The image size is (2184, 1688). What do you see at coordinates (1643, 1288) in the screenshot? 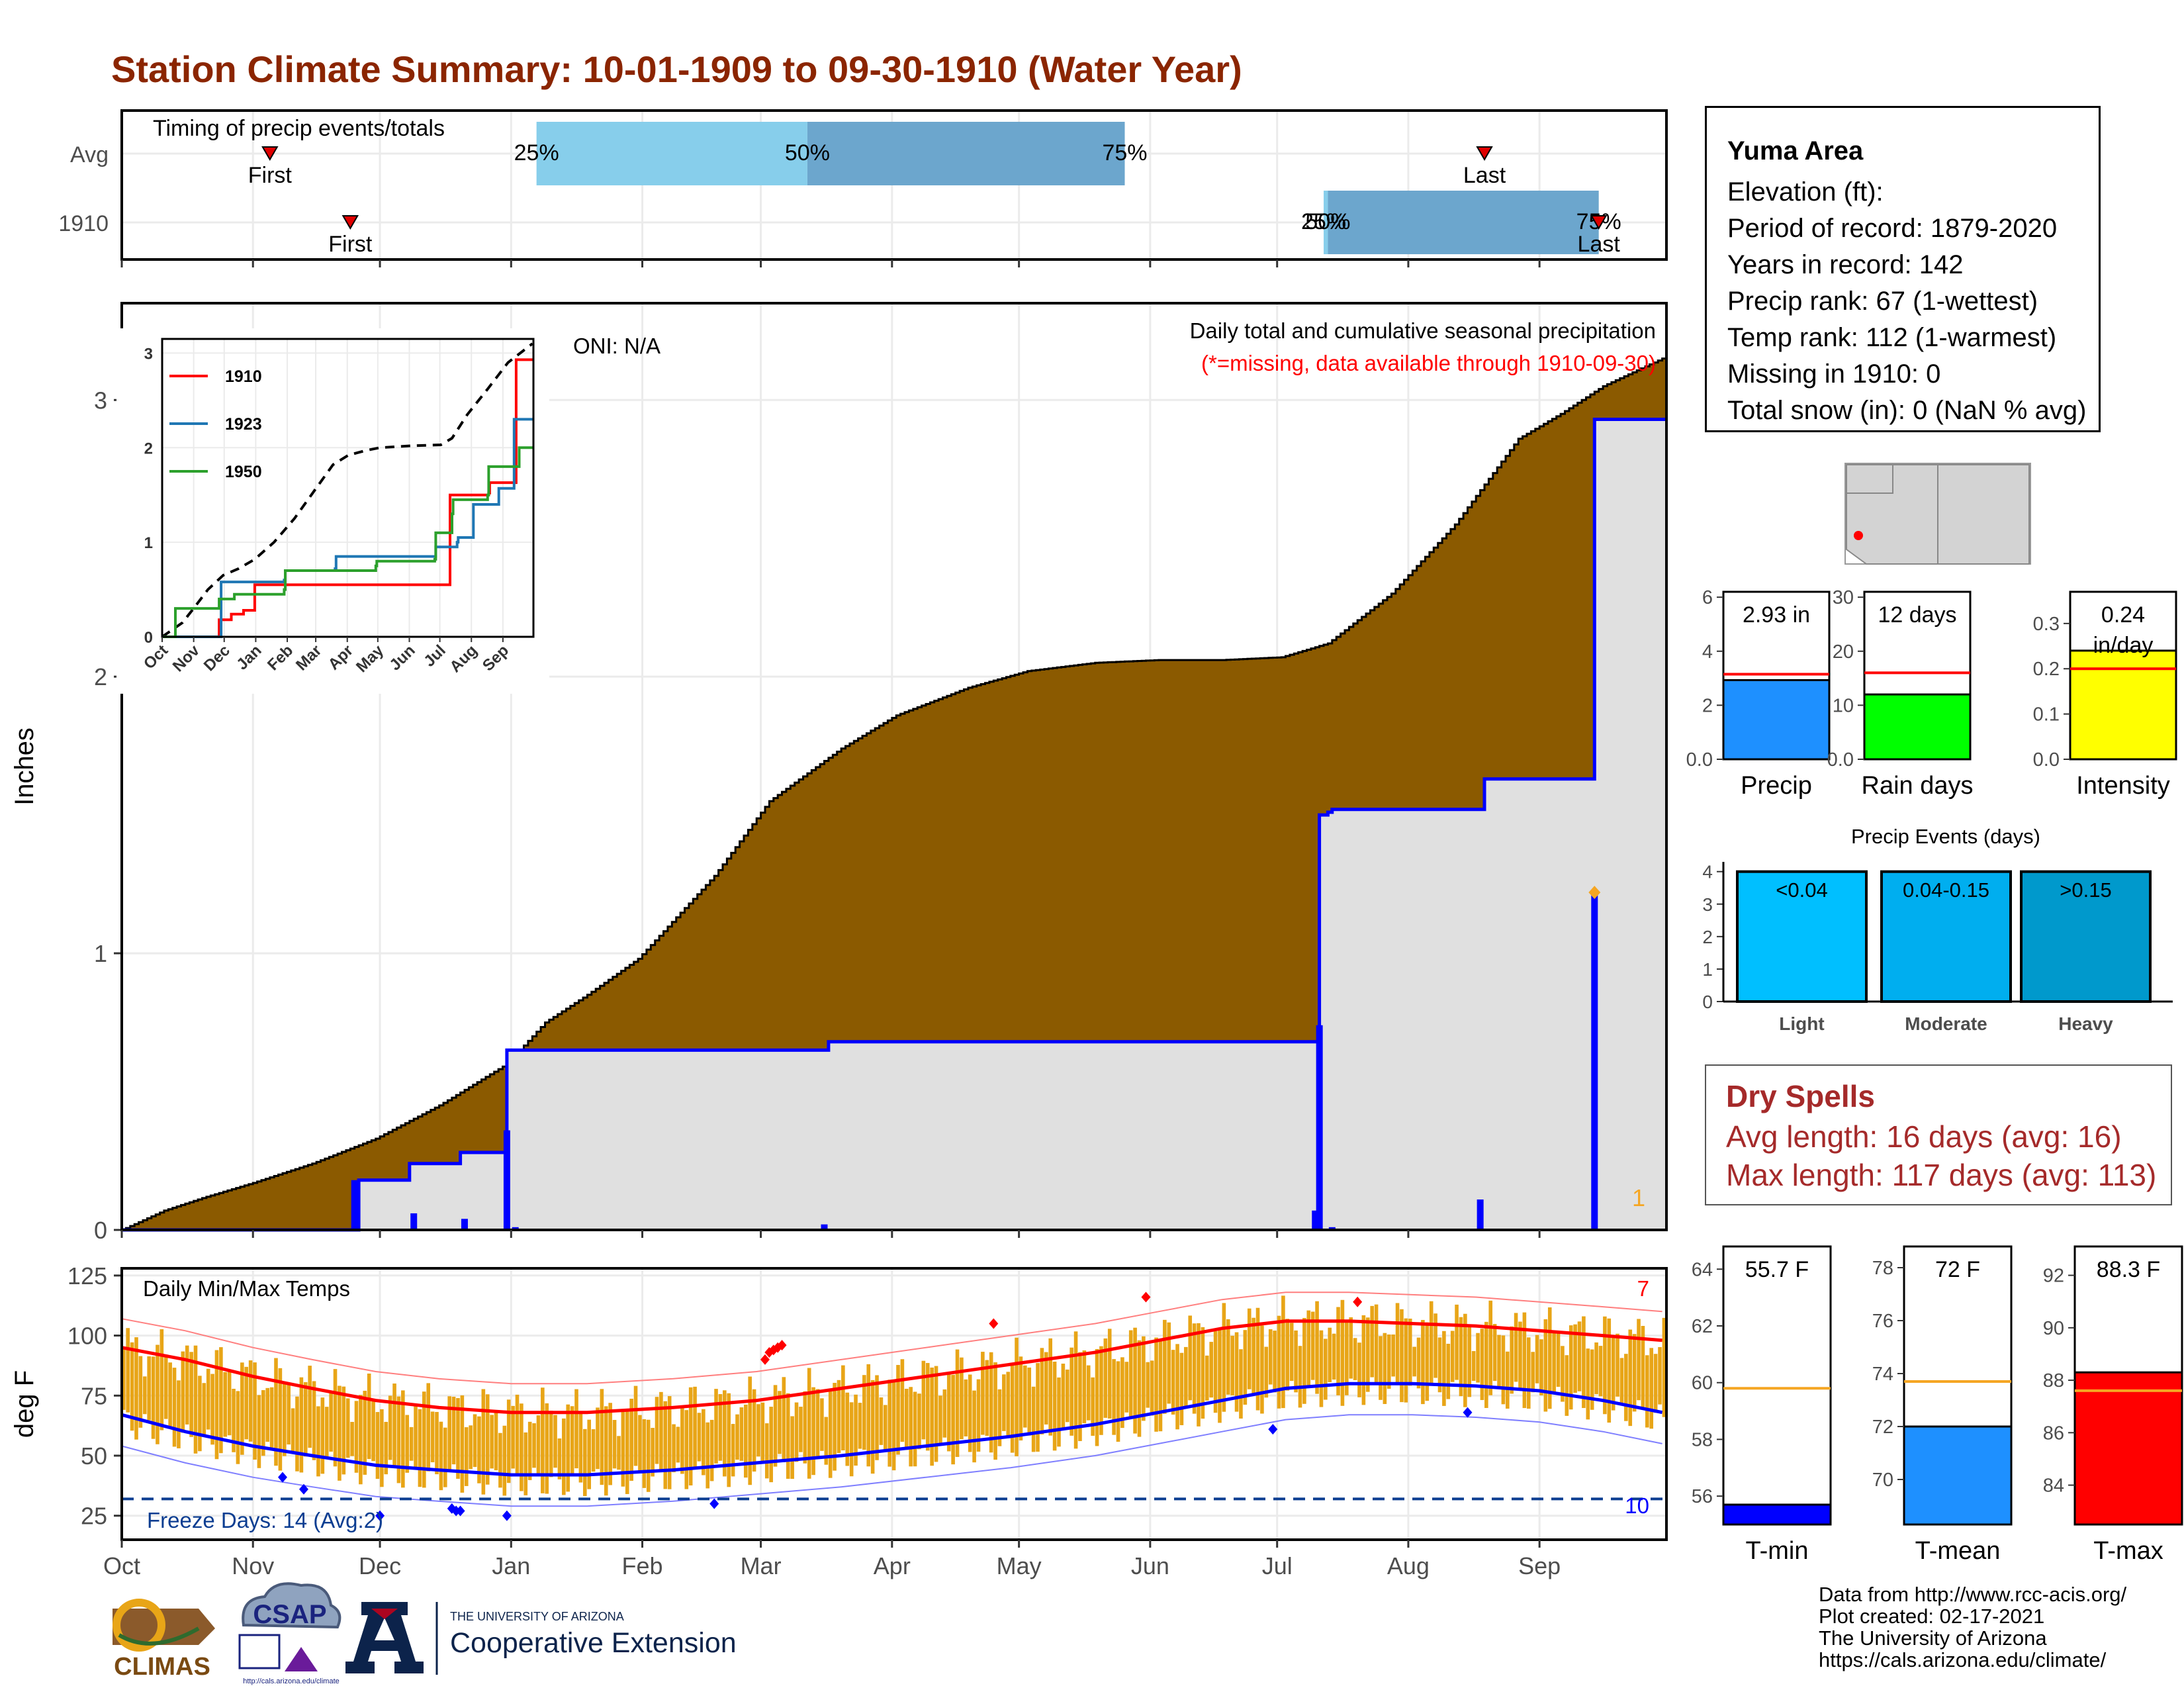
I see `record-high-count: 7` at bounding box center [1643, 1288].